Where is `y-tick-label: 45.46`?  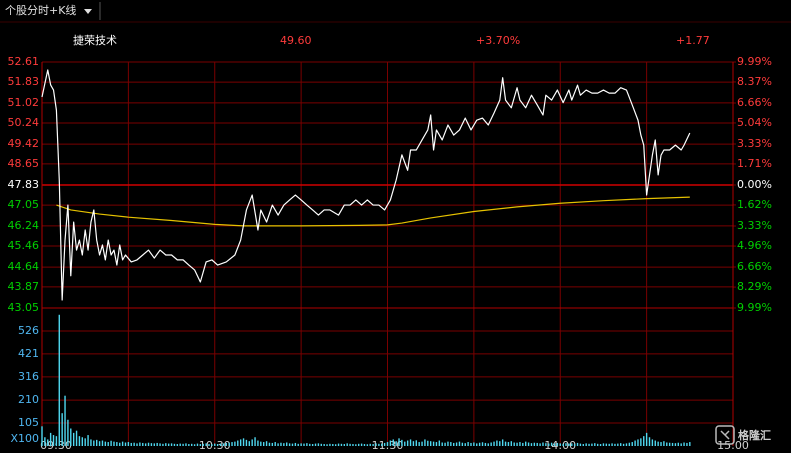 y-tick-label: 45.46 is located at coordinates (24, 245).